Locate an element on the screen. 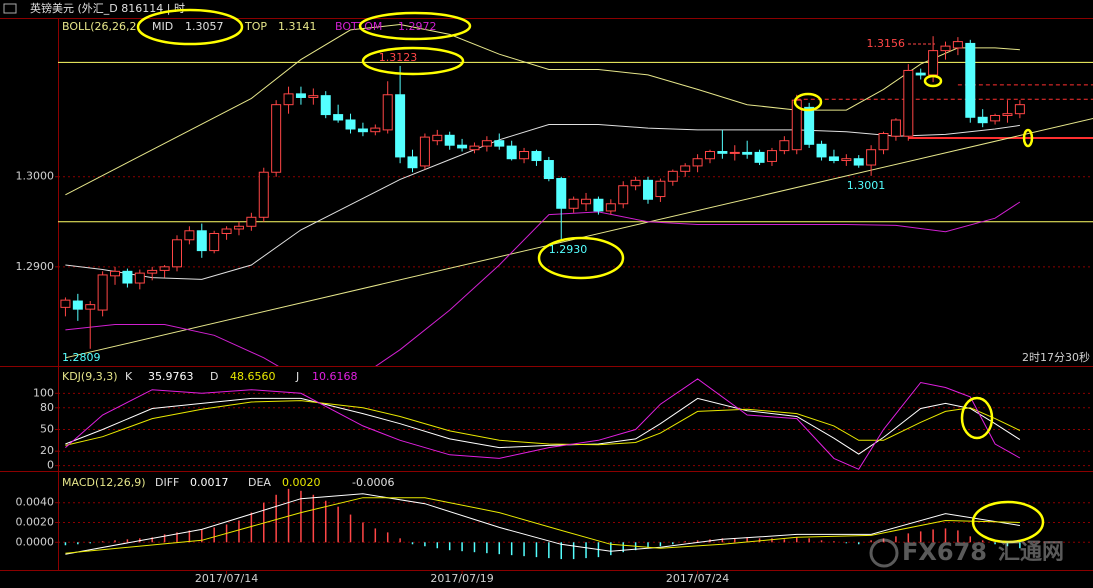 This screenshot has height=588, width=1093. x-tick-label: 2017/07/24 is located at coordinates (697, 578).